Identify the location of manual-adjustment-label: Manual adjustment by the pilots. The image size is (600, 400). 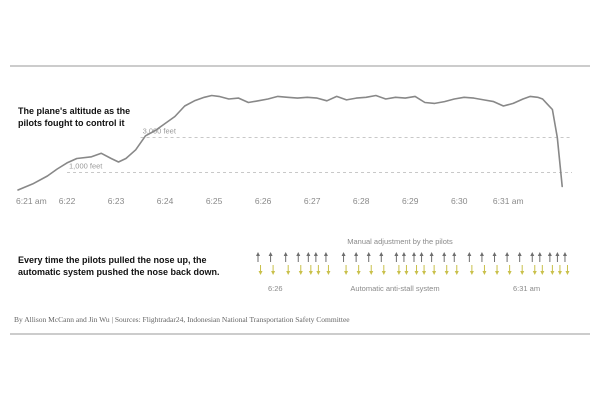
(400, 241).